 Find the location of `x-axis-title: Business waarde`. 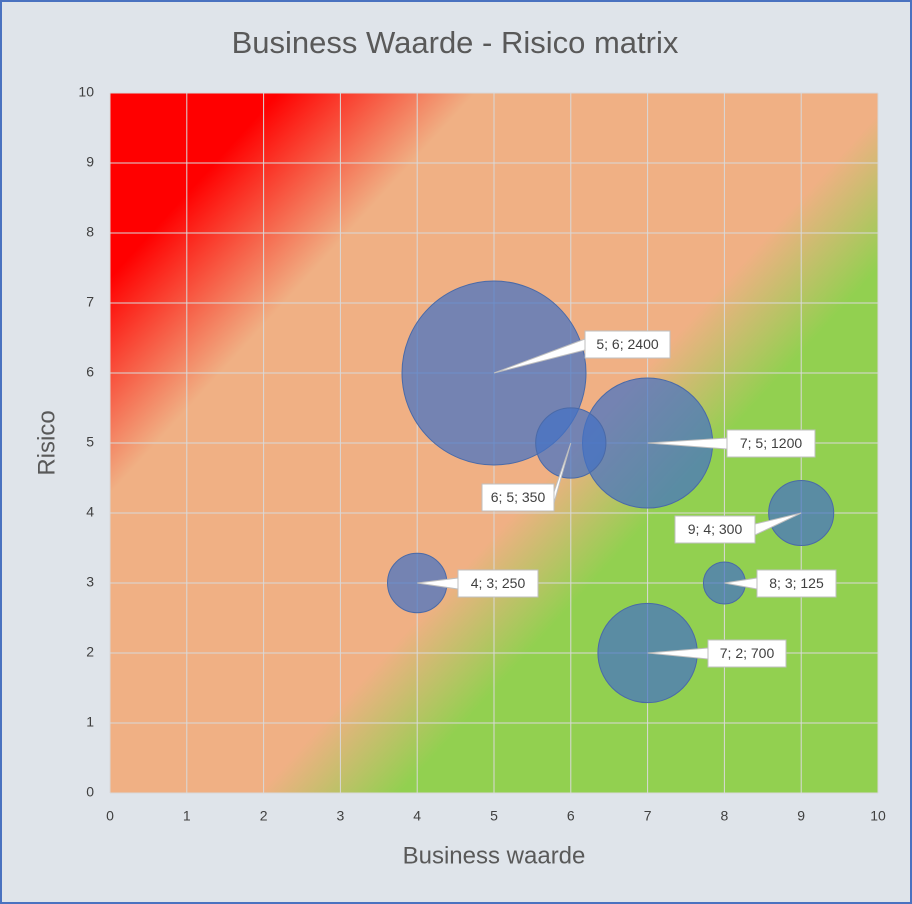

x-axis-title: Business waarde is located at coordinates (494, 855).